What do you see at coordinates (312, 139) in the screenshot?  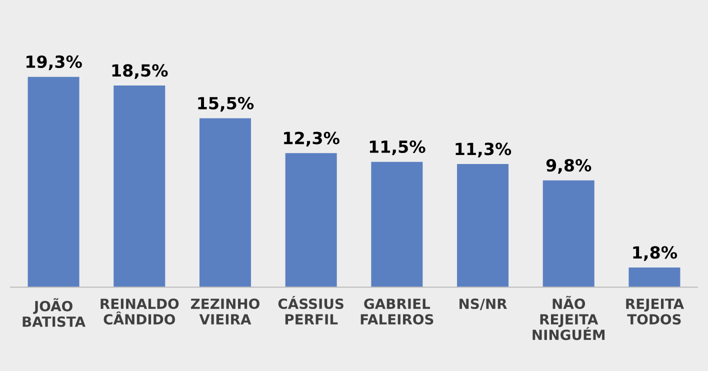 I see `data-label: 12,3%` at bounding box center [312, 139].